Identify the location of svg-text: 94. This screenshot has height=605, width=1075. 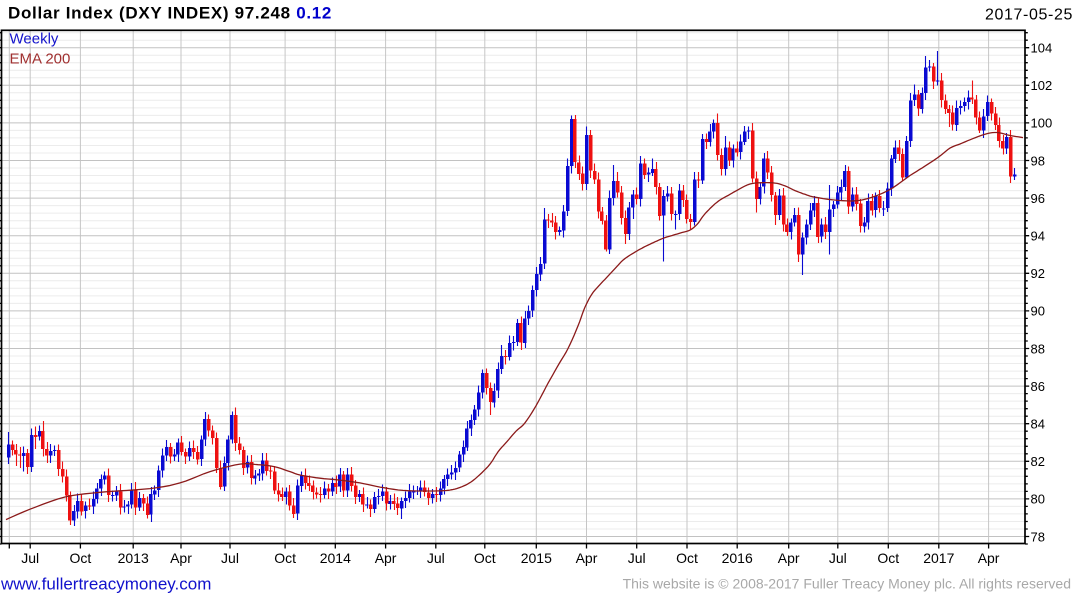
(1038, 236).